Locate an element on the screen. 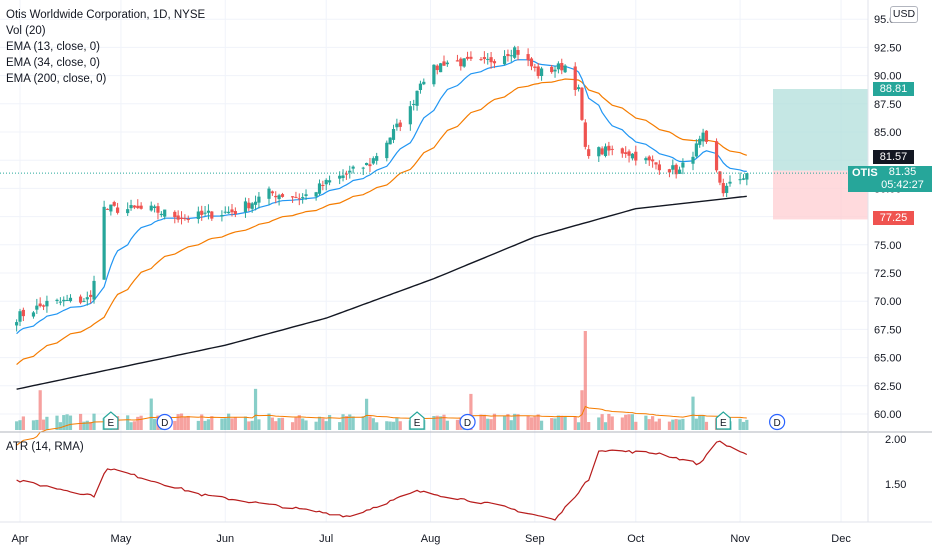 The image size is (932, 550). legend-ema13: EMA (13, close, 0) is located at coordinates (53, 47).